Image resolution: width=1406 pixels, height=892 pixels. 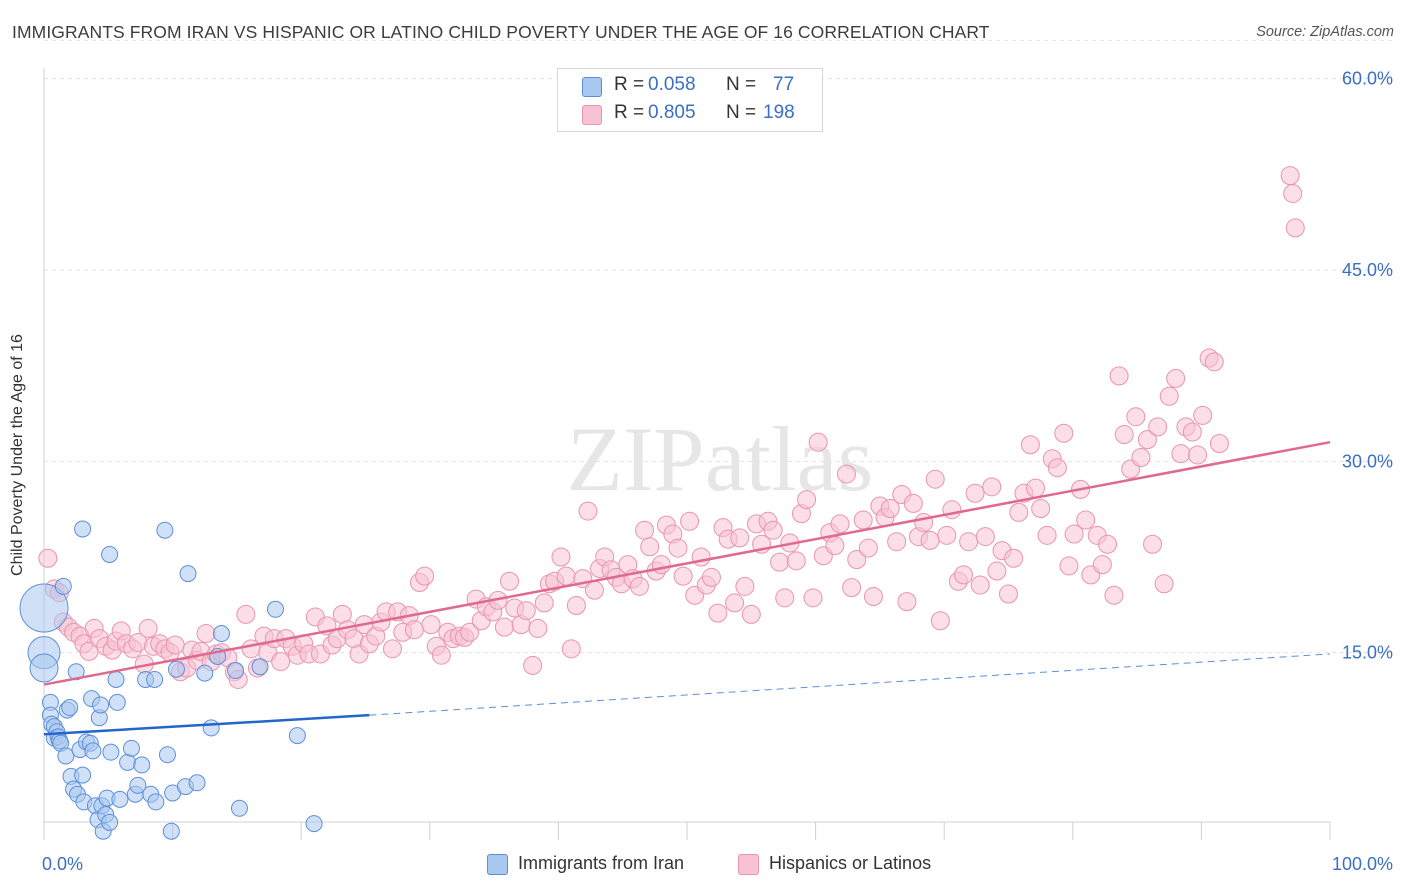 I want to click on legend-r-label: R =, so click(x=629, y=112).